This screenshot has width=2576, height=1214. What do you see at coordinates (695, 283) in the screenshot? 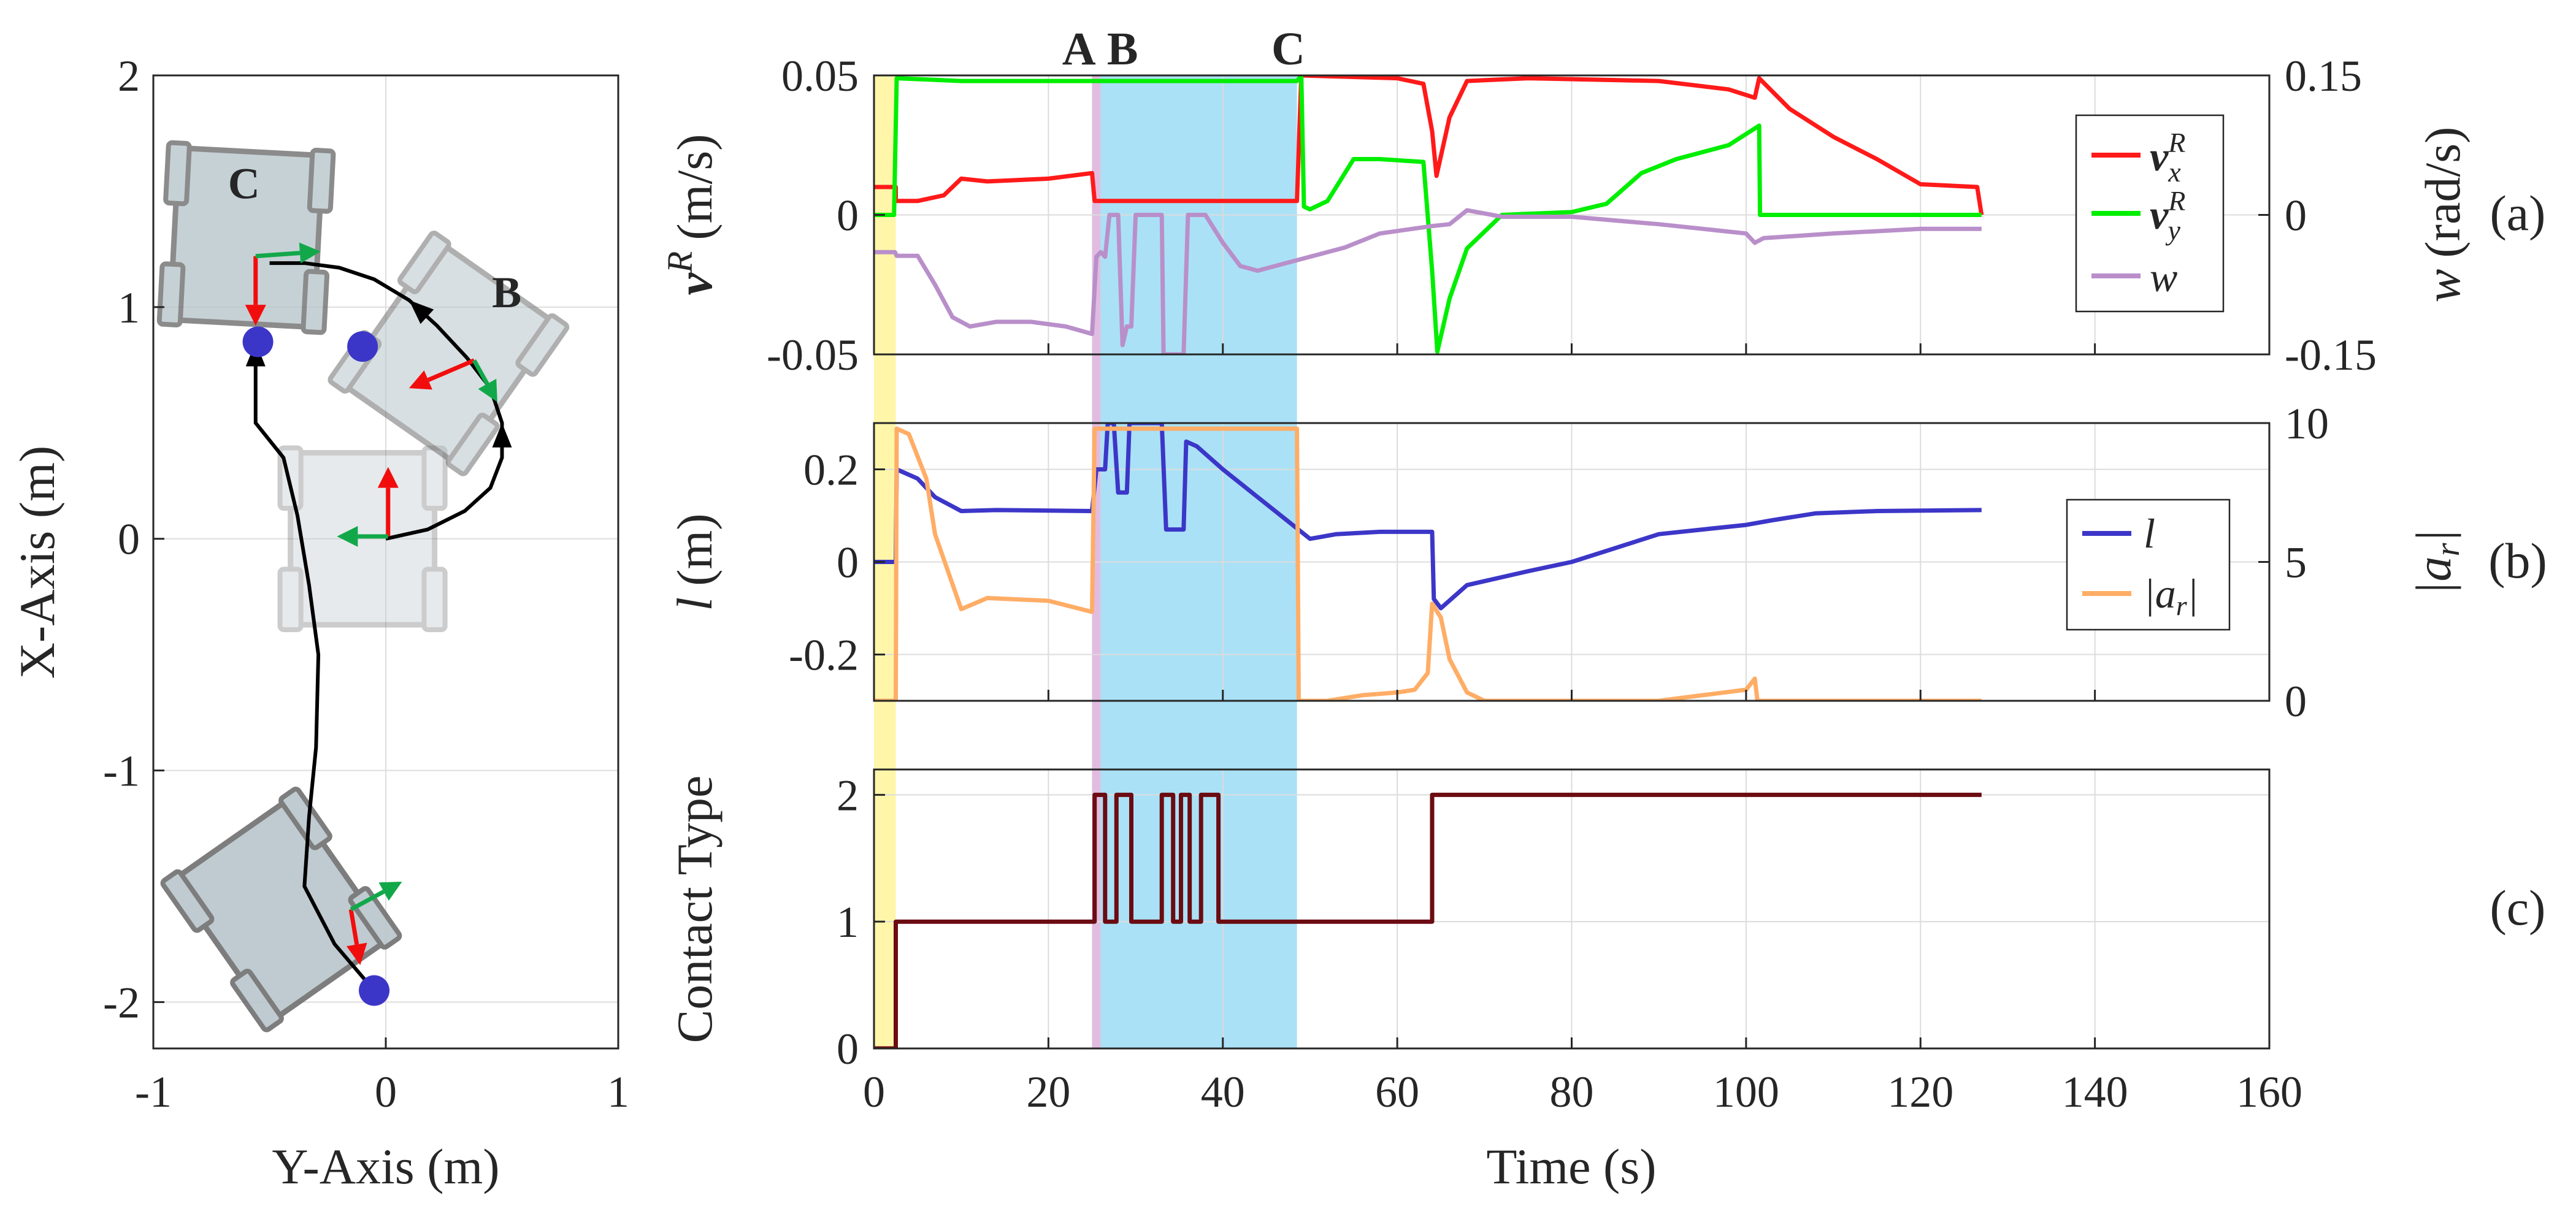
I see `velocity-ylabel-main: v` at bounding box center [695, 283].